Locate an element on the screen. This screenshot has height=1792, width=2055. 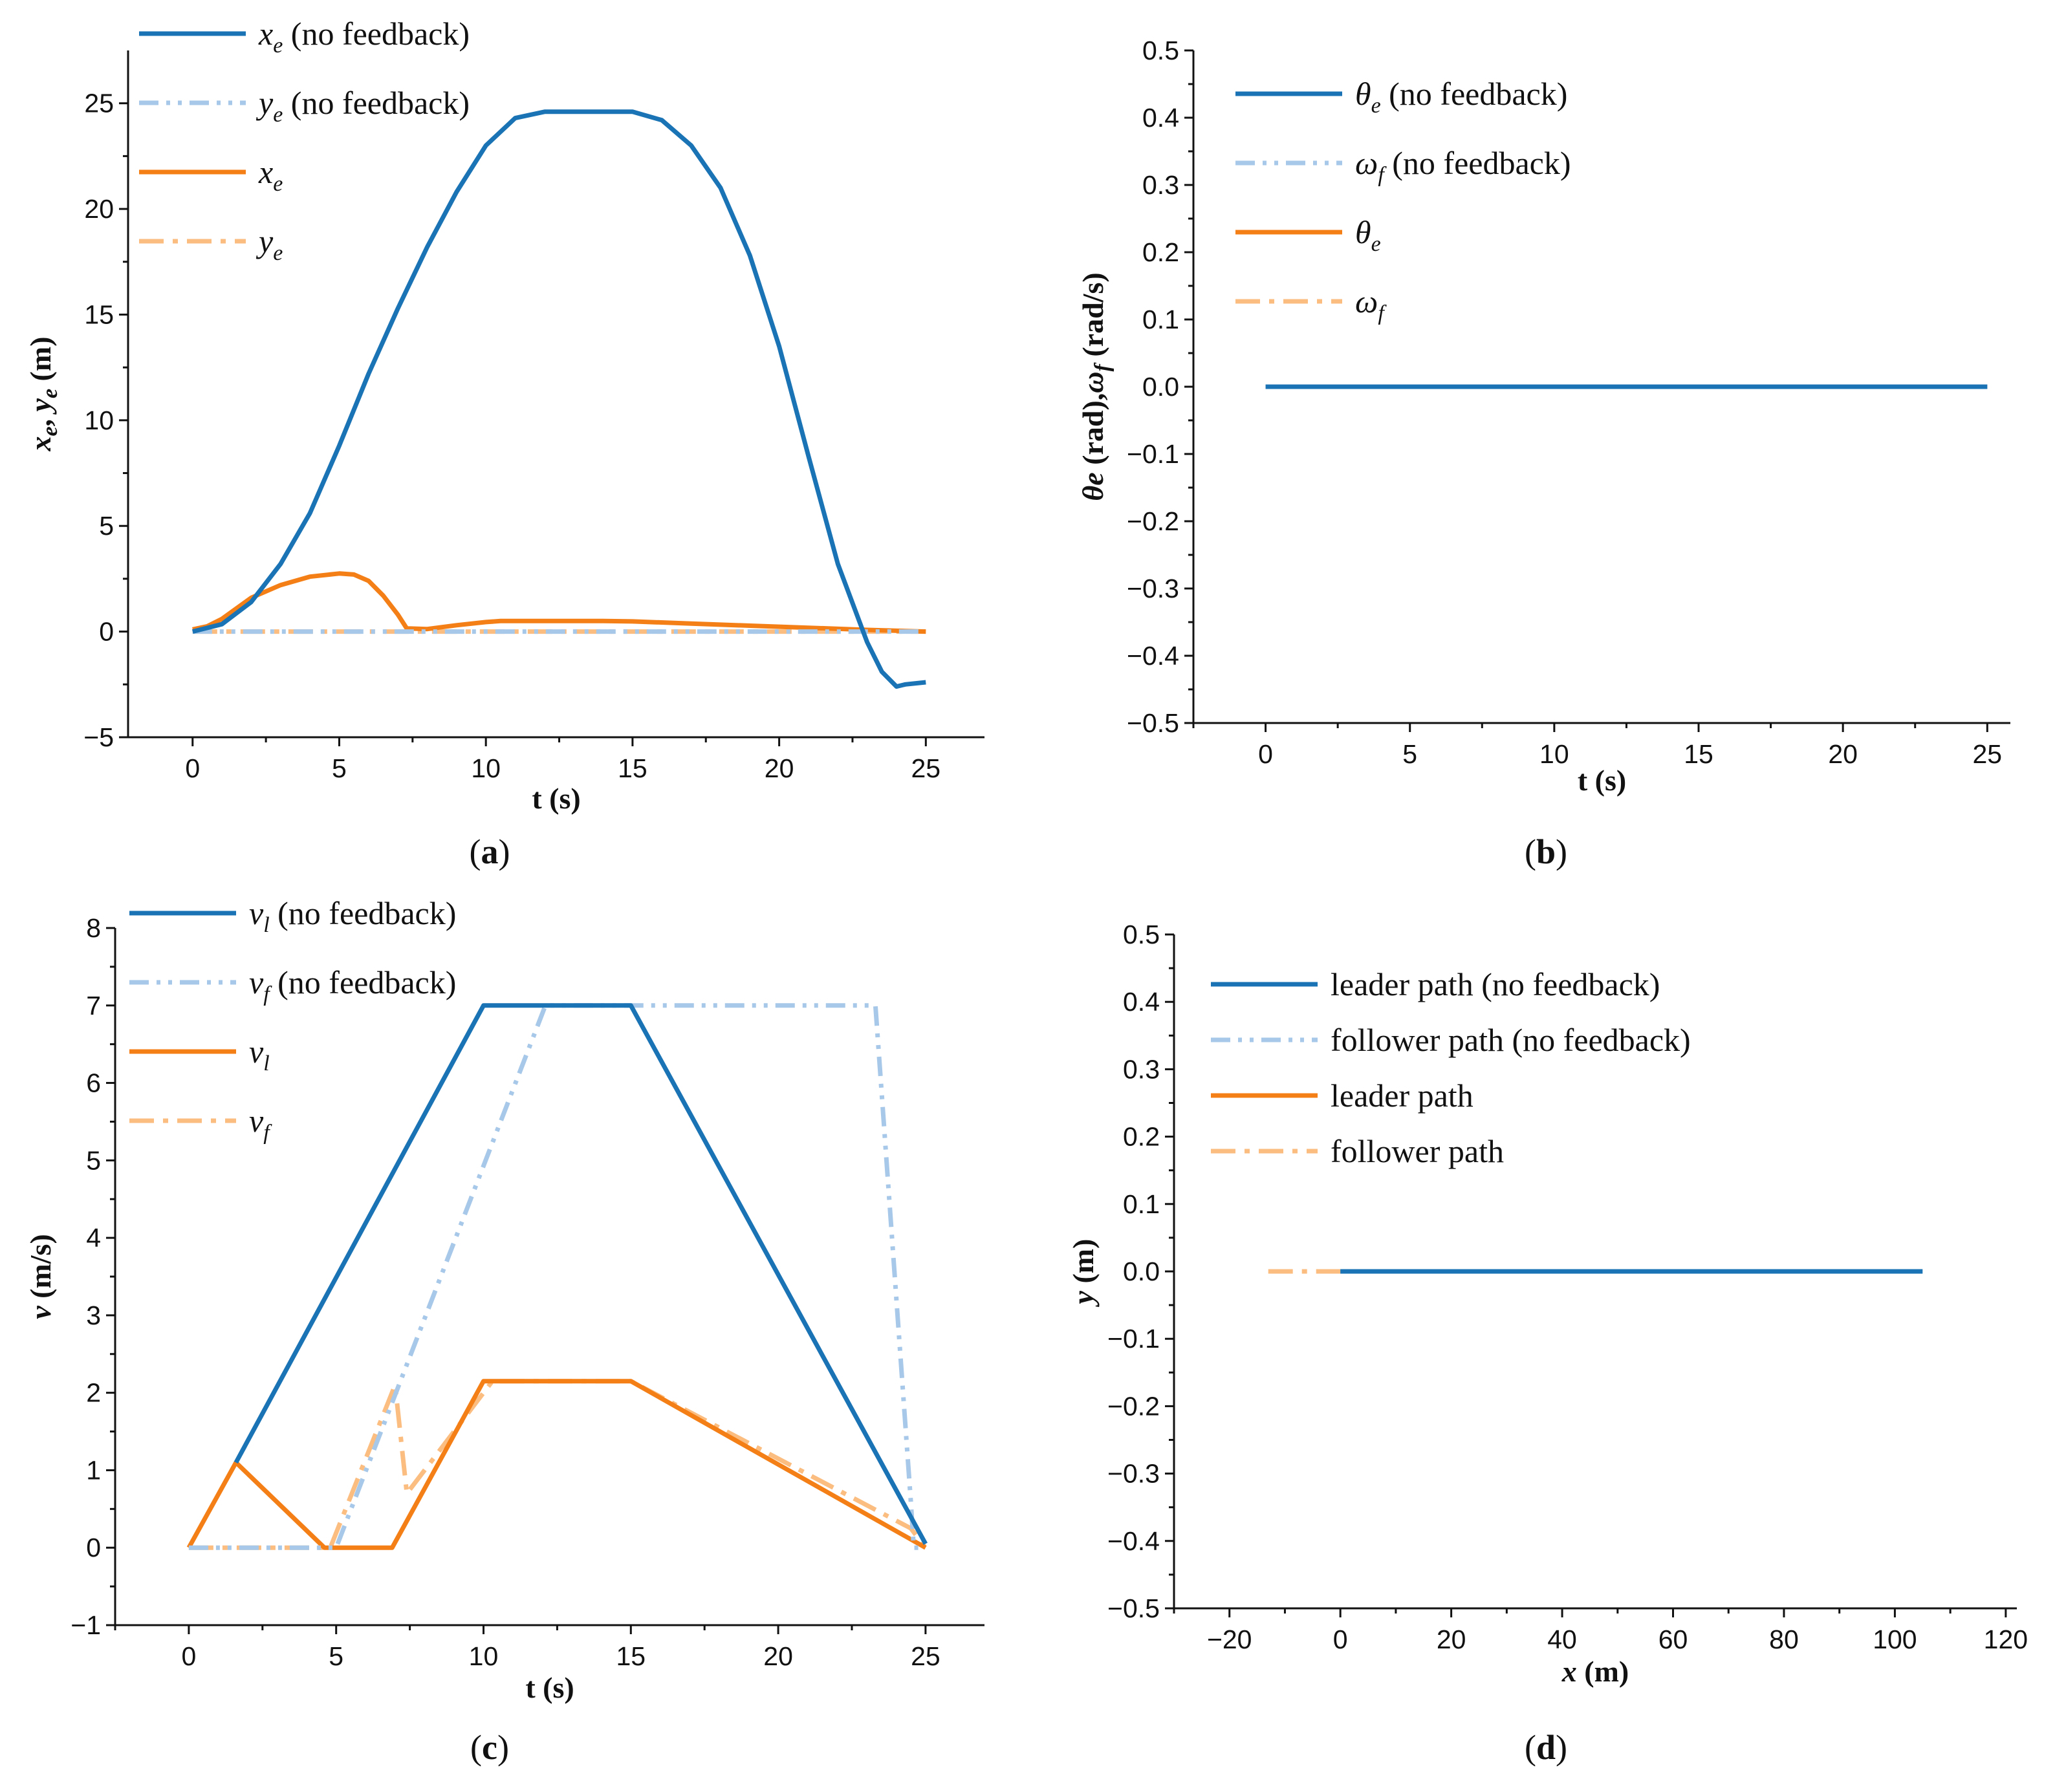
legend-label: vf is located at coordinates (260, 1124).